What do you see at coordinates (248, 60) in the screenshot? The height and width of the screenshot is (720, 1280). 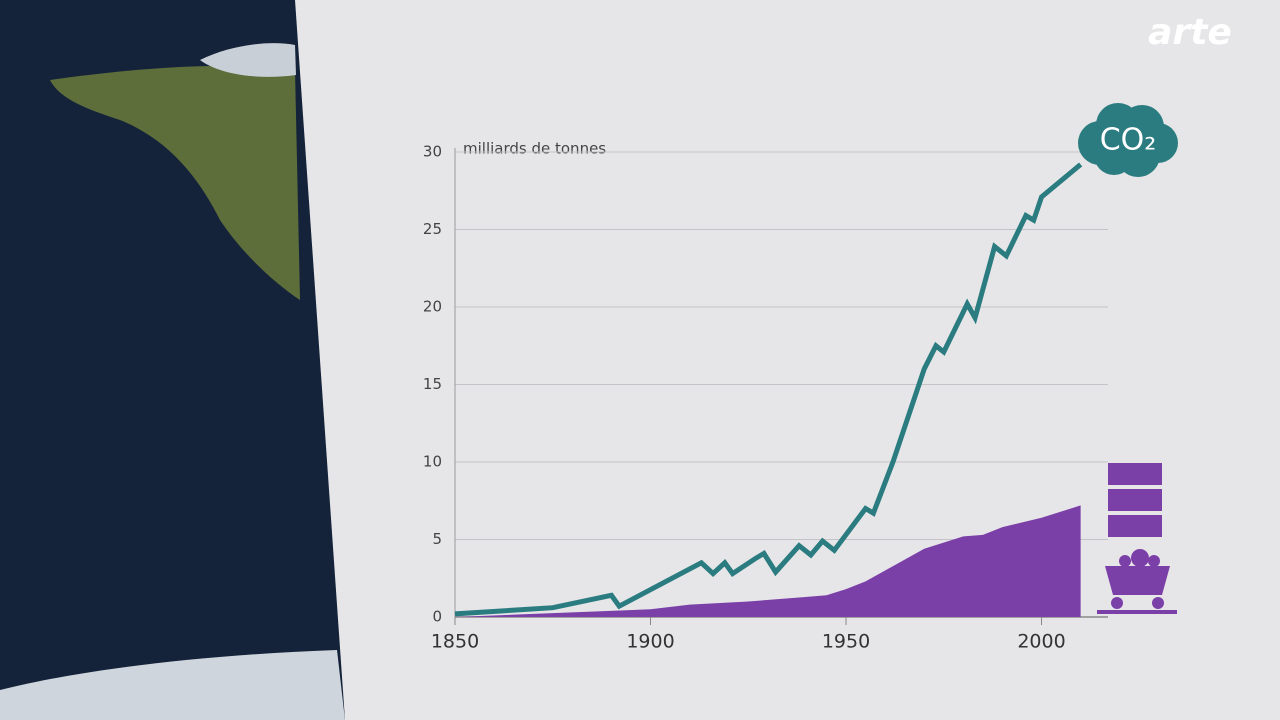 I see `ice` at bounding box center [248, 60].